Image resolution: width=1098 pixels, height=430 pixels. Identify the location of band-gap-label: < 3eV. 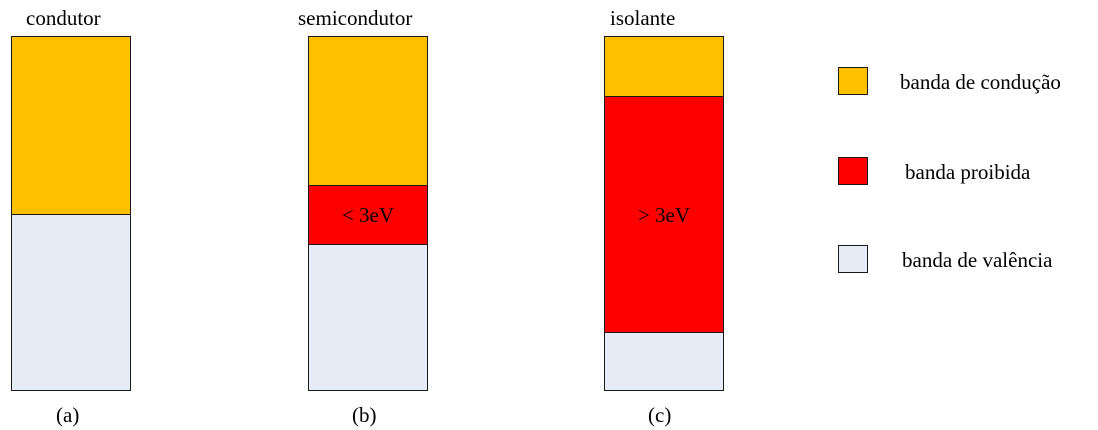
(368, 215).